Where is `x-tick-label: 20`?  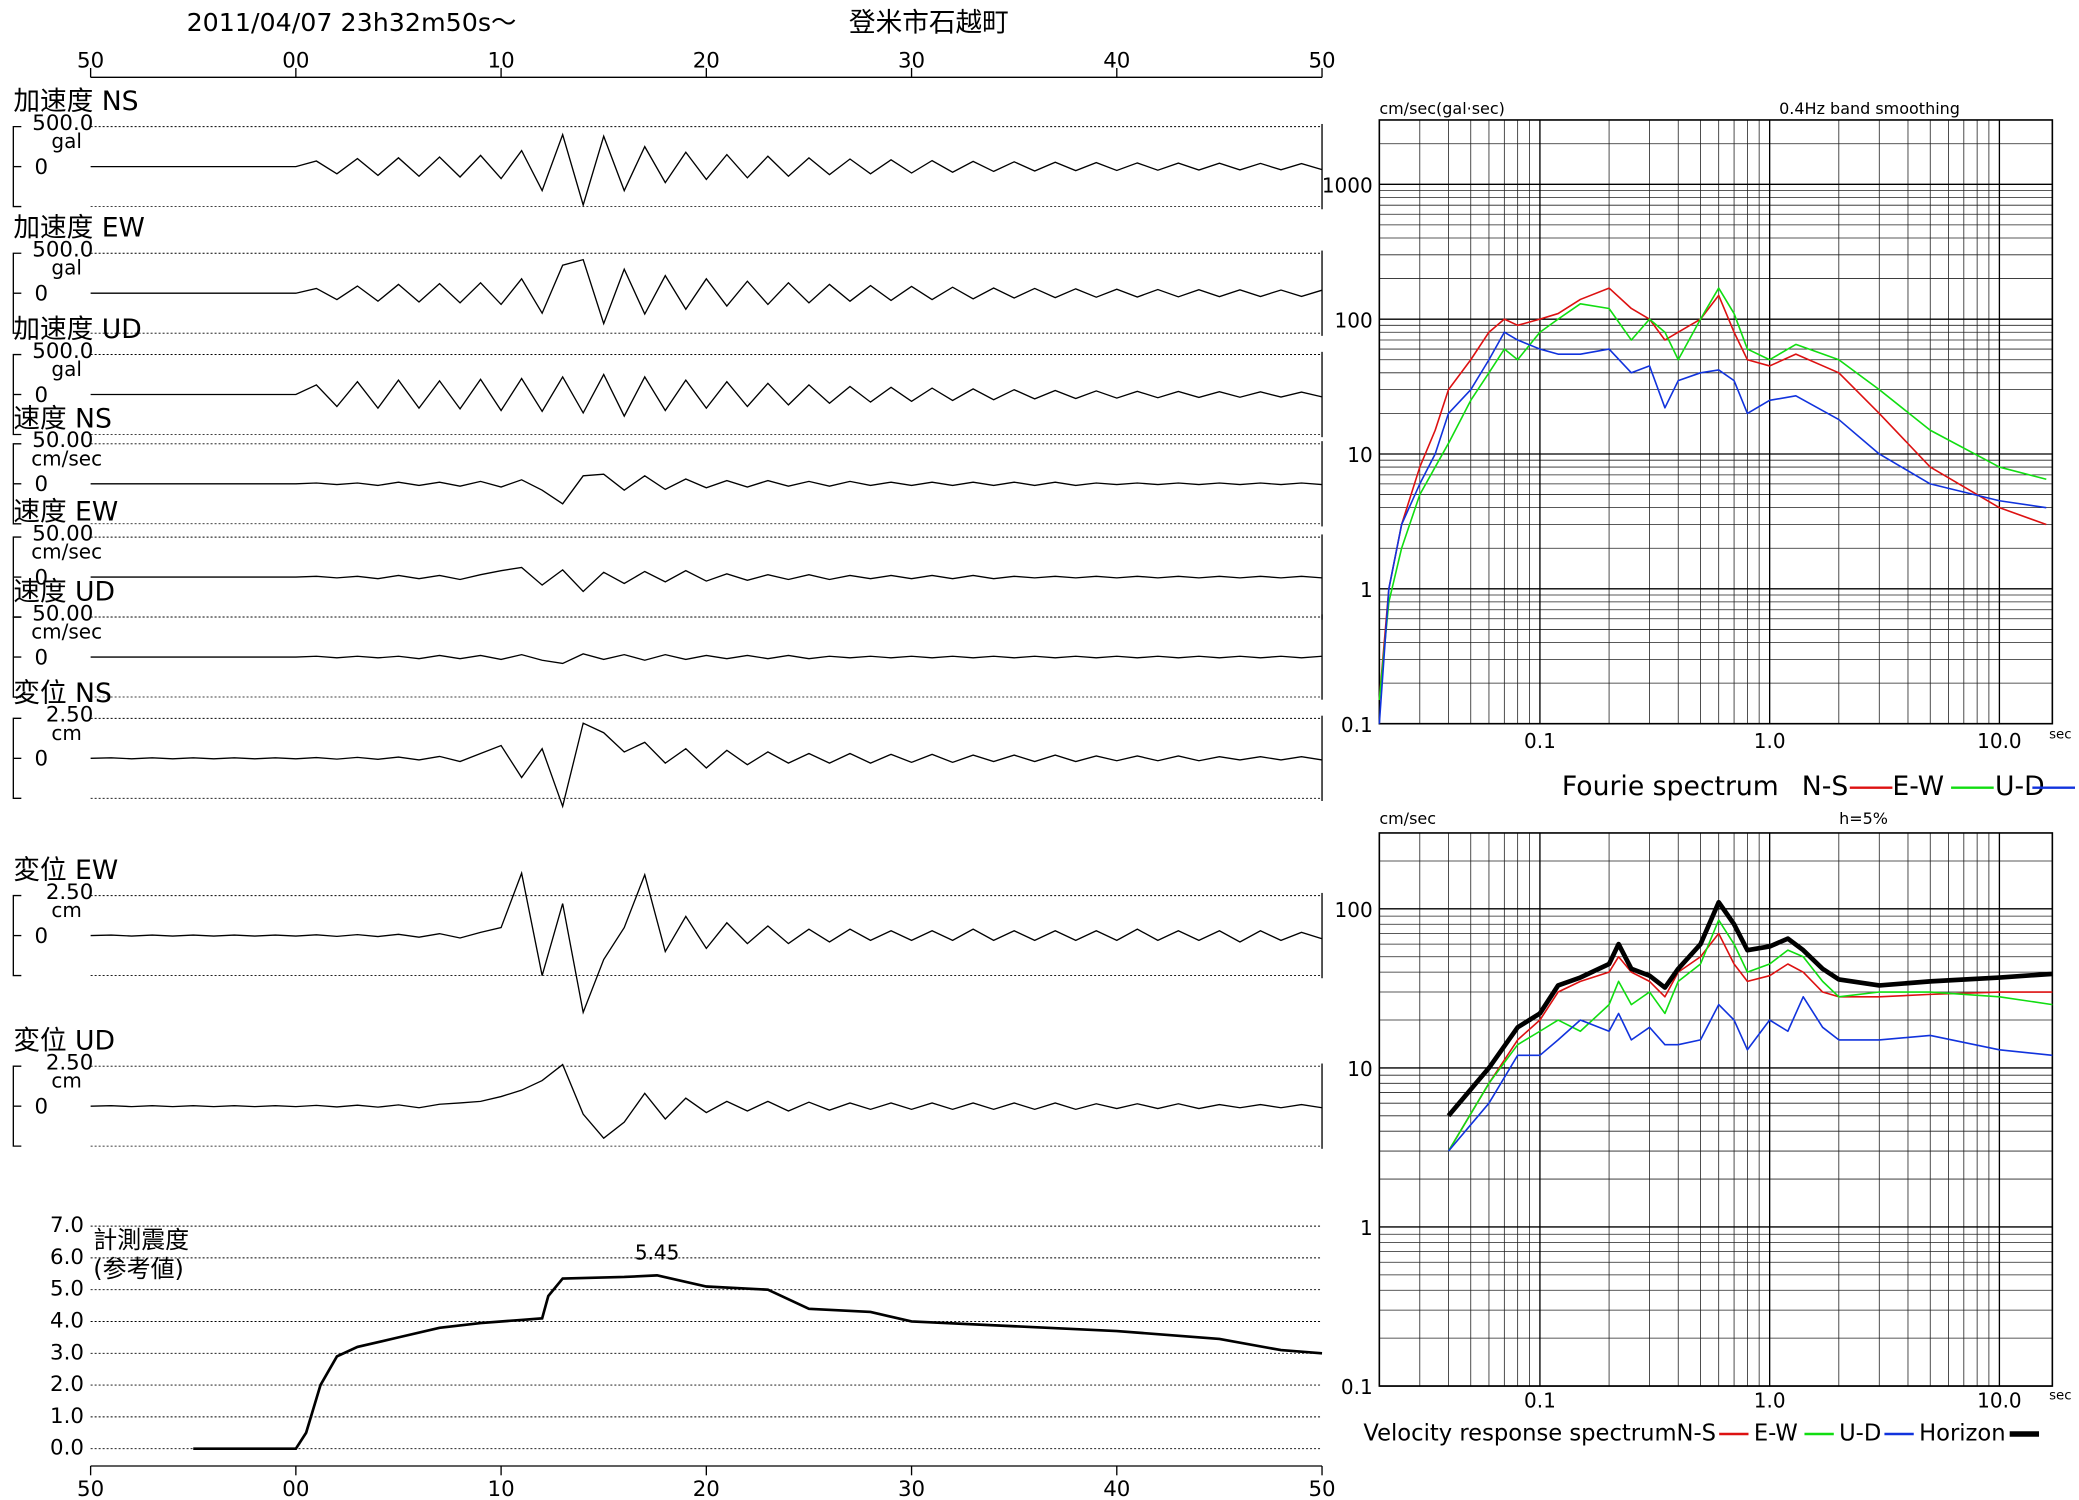
x-tick-label: 20 is located at coordinates (706, 60).